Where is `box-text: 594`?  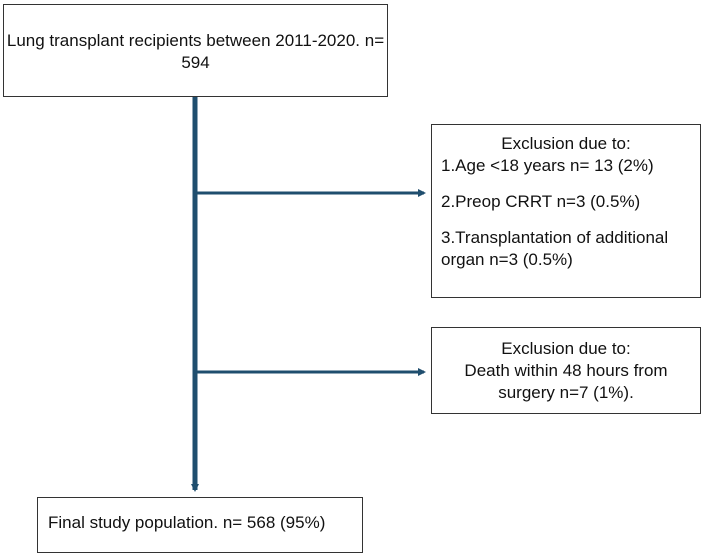
box-text: 594 is located at coordinates (195, 62).